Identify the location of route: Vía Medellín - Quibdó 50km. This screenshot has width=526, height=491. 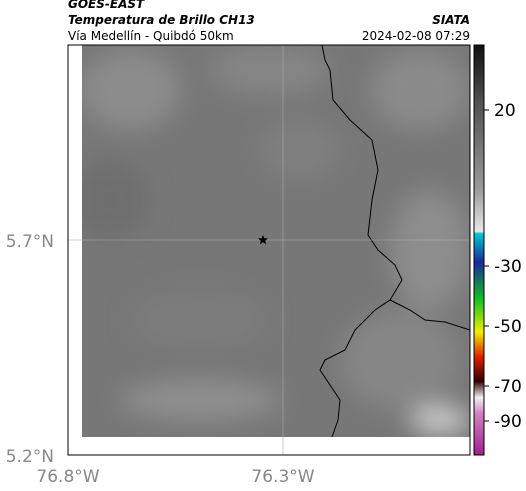
(151, 36).